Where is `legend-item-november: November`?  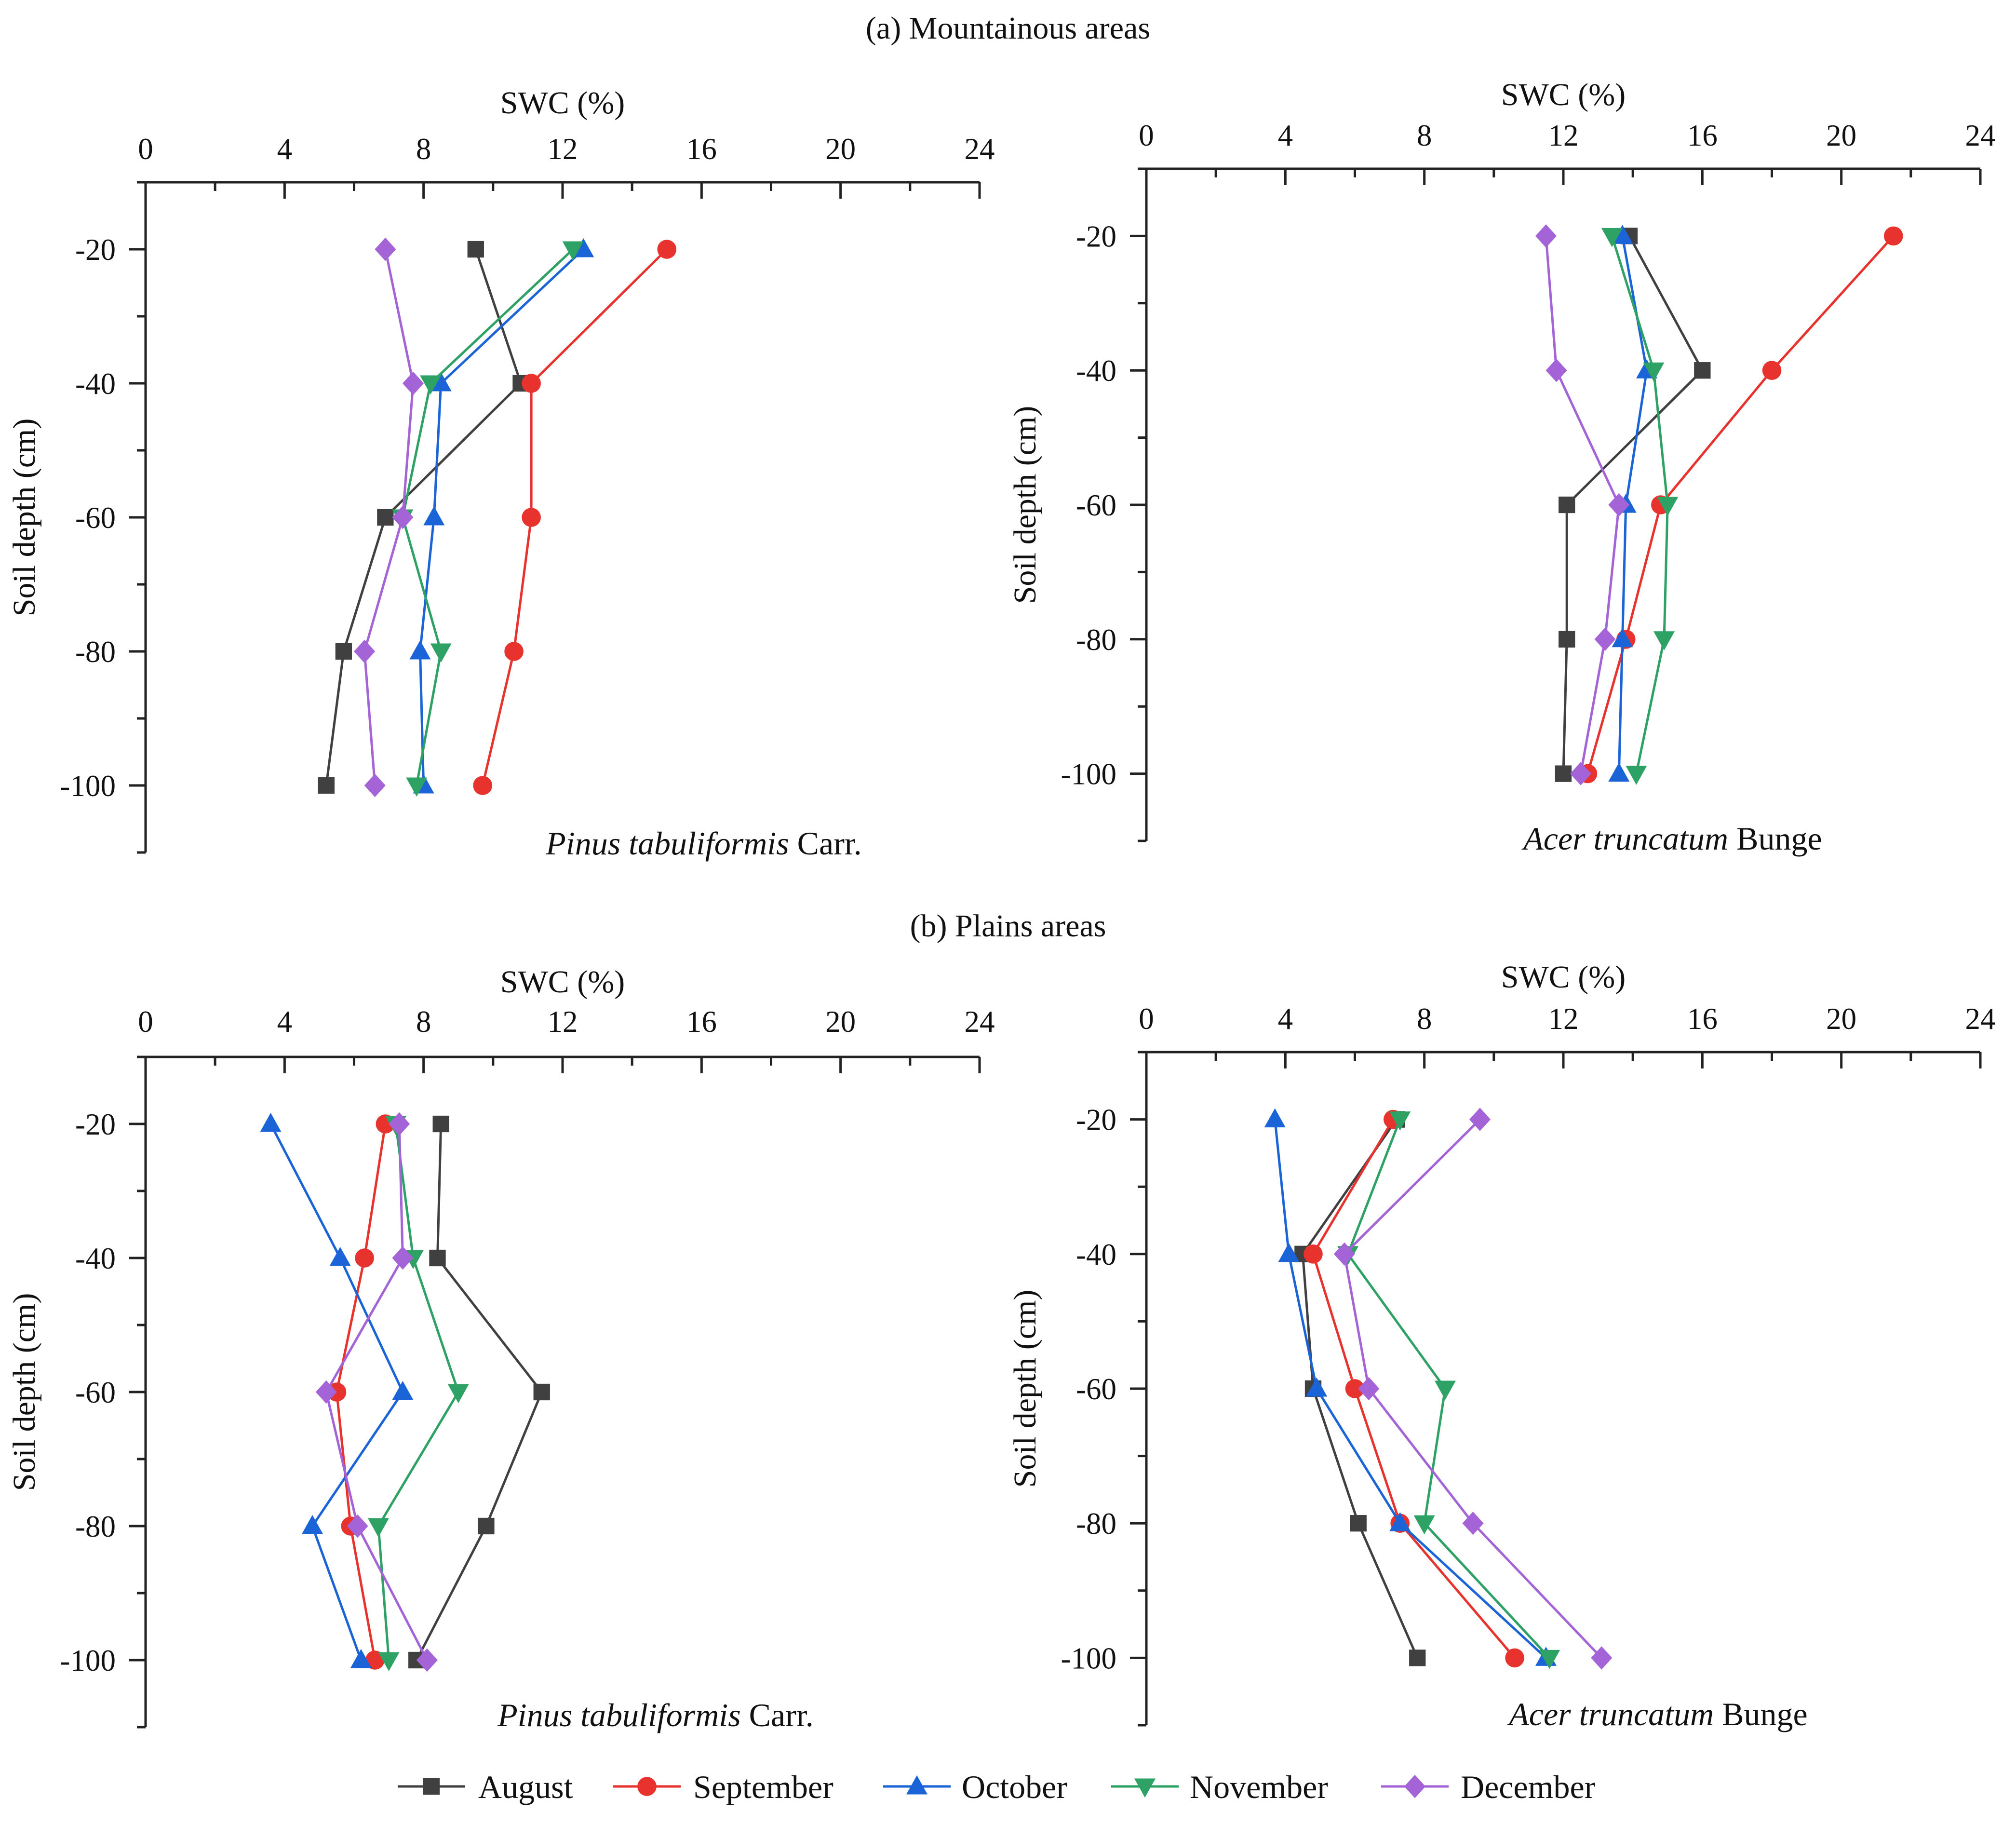
legend-item-november: November is located at coordinates (1219, 1787).